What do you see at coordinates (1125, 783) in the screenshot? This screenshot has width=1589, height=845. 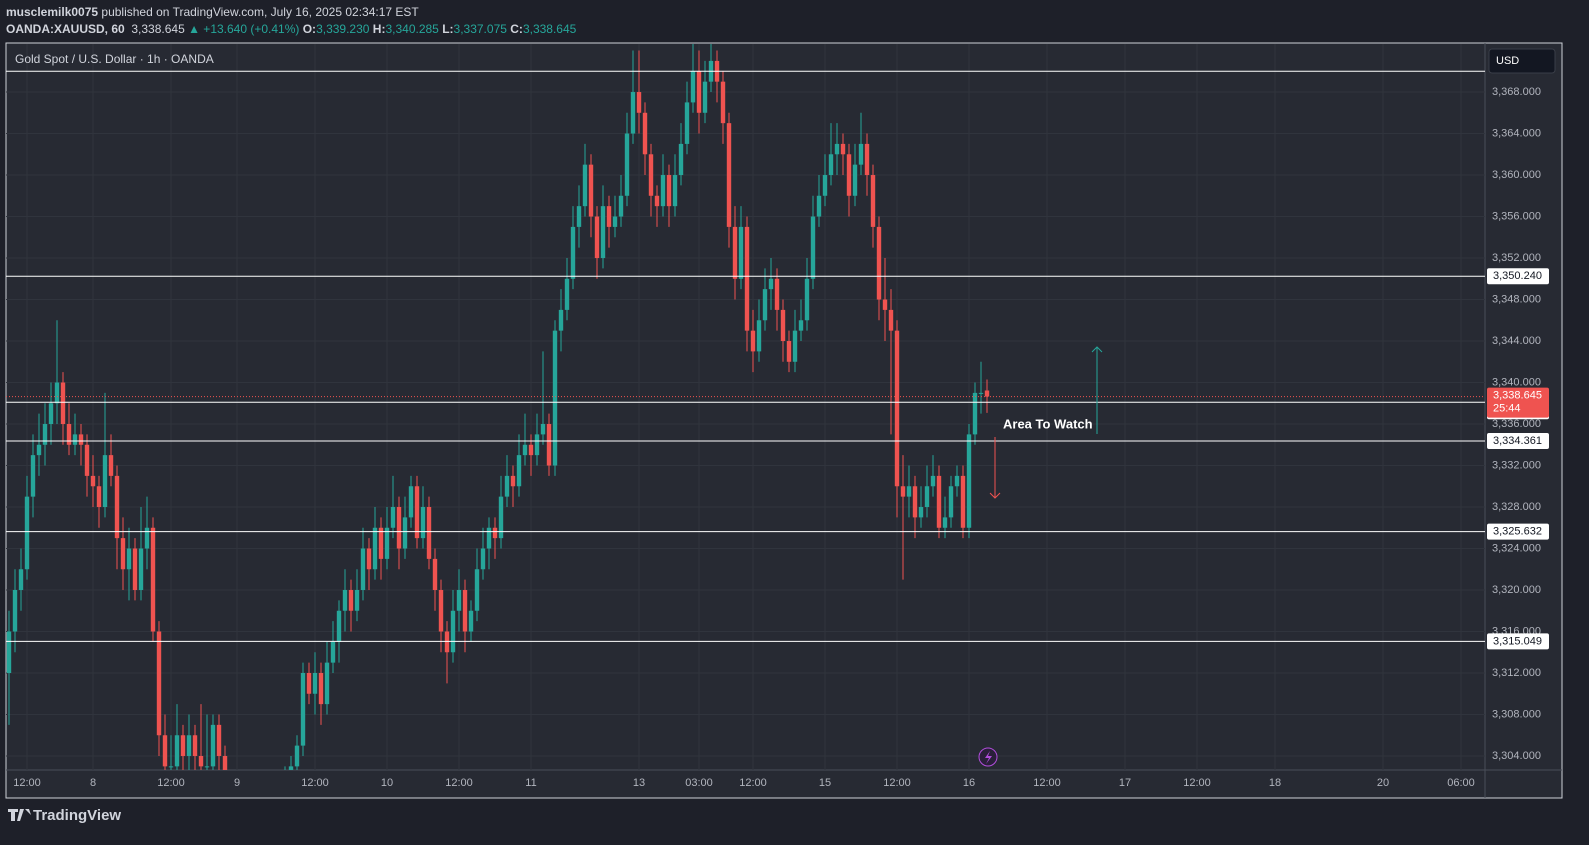 I see `x-tick-label: 17` at bounding box center [1125, 783].